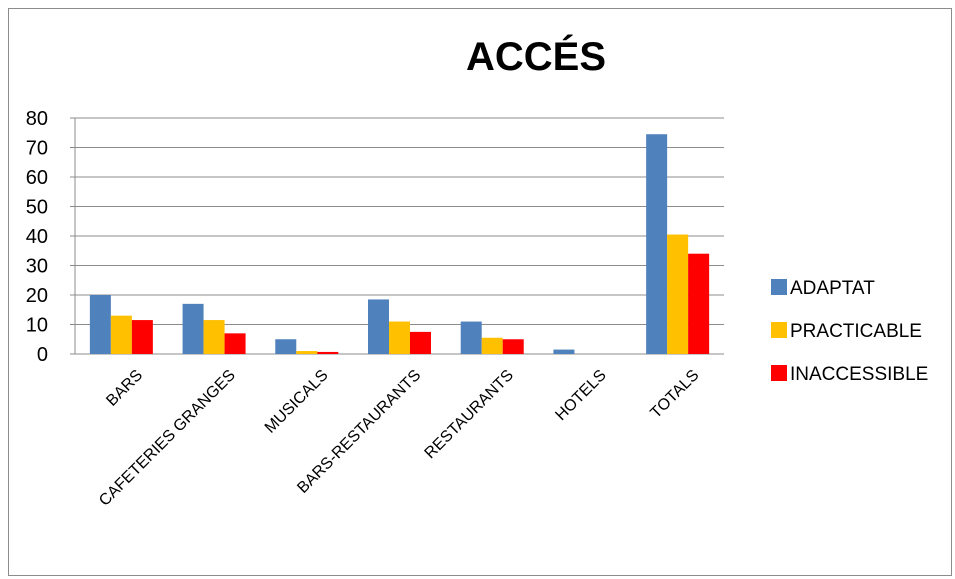  Describe the element at coordinates (297, 402) in the screenshot. I see `x-category-label: MUSICALS` at that location.